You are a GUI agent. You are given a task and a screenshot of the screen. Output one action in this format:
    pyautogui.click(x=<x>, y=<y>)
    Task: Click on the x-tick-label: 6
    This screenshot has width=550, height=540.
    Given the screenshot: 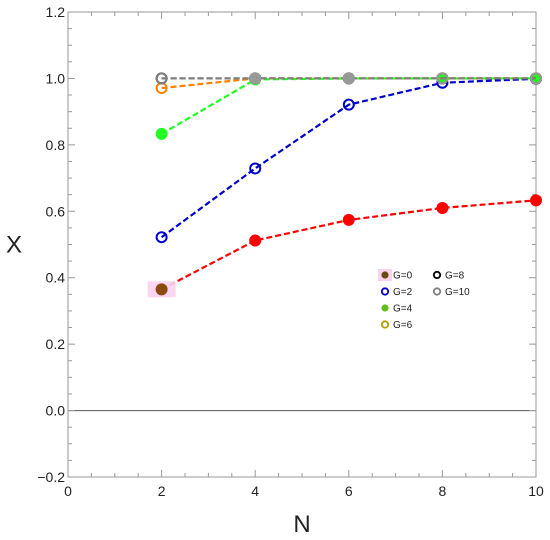 What is the action you would take?
    pyautogui.click(x=349, y=491)
    